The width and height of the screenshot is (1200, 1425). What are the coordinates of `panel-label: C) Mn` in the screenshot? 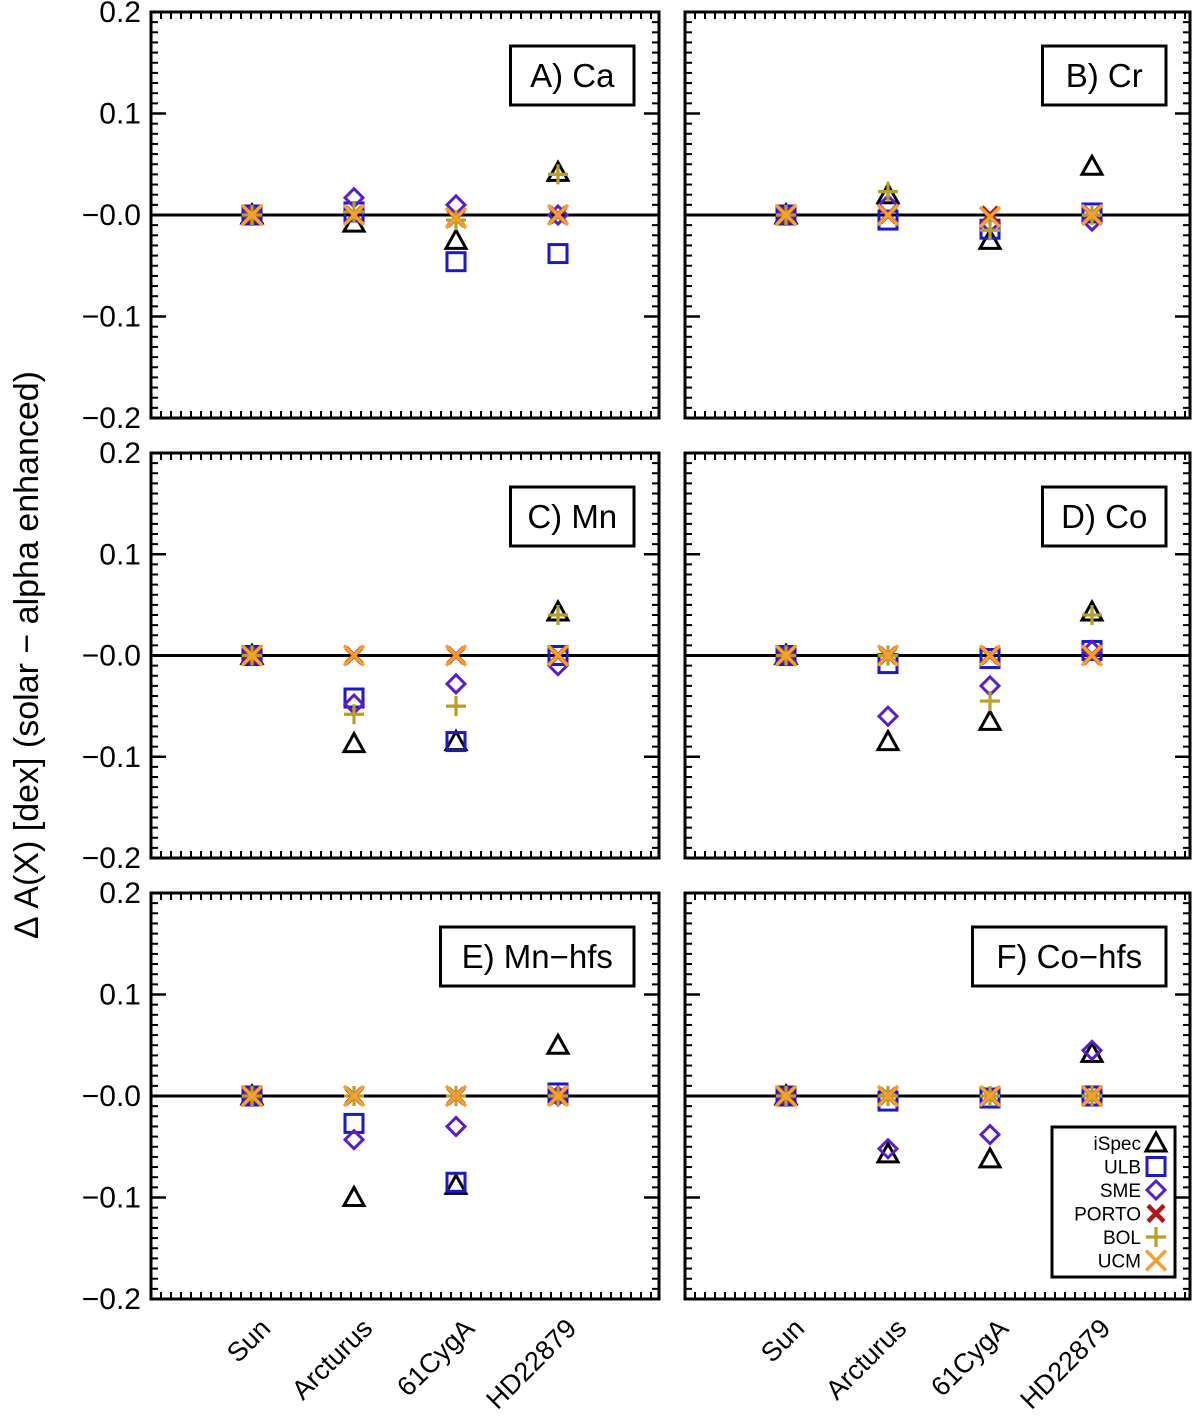 It's located at (572, 516).